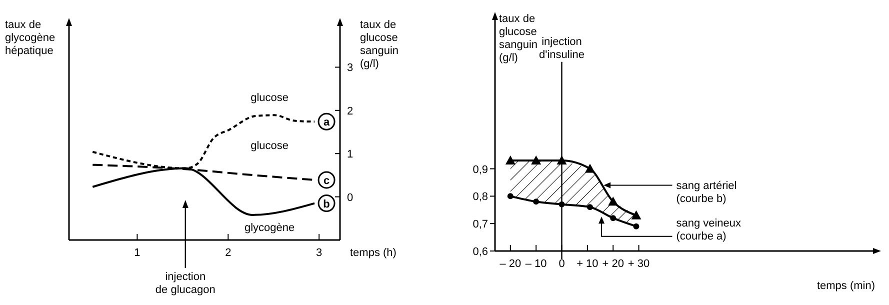 The image size is (889, 305). Describe the element at coordinates (561, 48) in the screenshot. I see `ref-line-label: injection d'insuline` at that location.